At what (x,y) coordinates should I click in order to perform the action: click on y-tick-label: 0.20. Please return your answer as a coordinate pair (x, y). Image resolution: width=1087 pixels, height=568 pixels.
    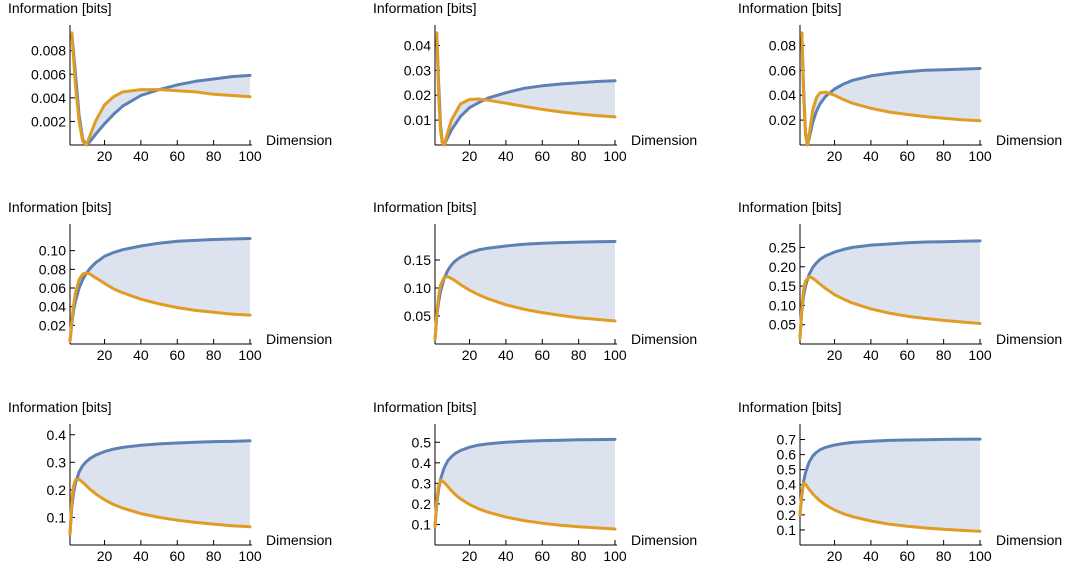
    Looking at the image, I should click on (782, 267).